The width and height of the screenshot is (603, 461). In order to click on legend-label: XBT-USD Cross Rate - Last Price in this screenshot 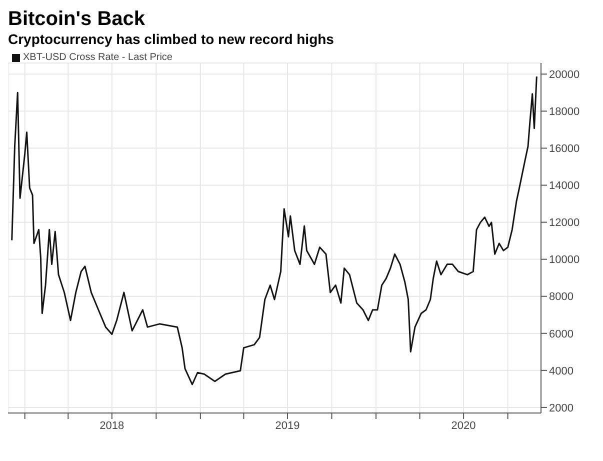, I will do `click(97, 57)`.